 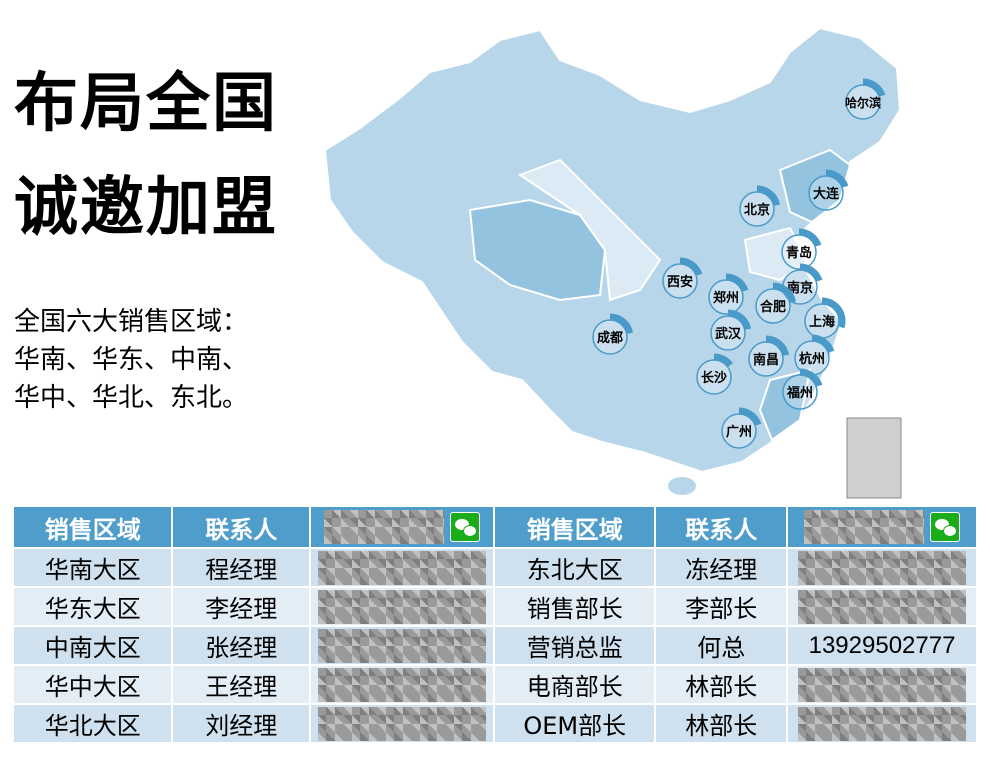 What do you see at coordinates (131, 322) in the screenshot?
I see `description-line: 全国六大销售区域：` at bounding box center [131, 322].